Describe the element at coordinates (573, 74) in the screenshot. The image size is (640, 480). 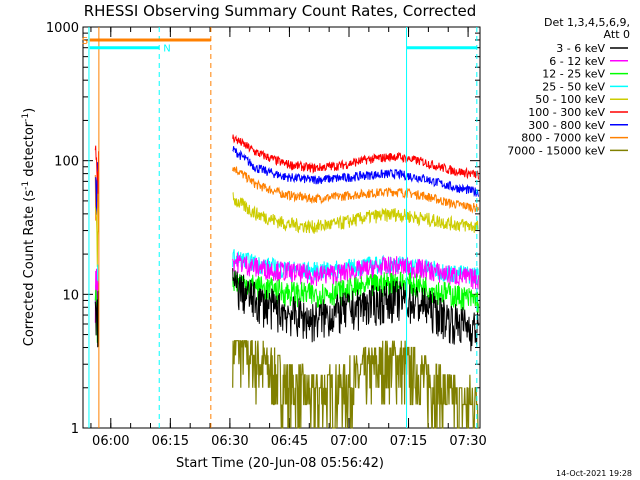
I see `legend-entry-label: 12 - 25 keV` at that location.